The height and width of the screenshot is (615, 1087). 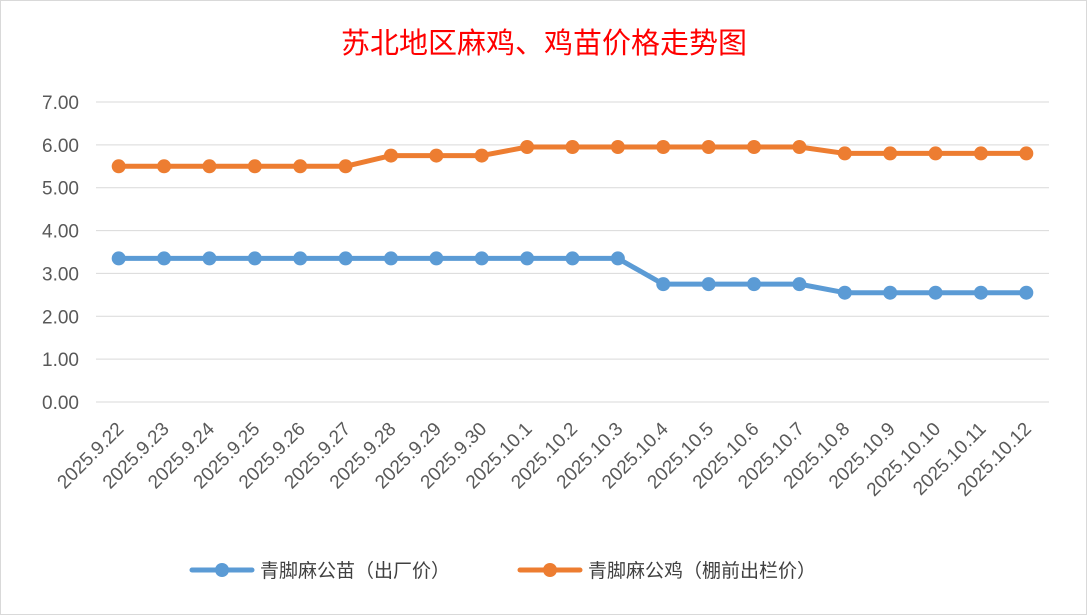 I want to click on legend-label: 青脚麻公苗（出厂价）, so click(x=355, y=571).